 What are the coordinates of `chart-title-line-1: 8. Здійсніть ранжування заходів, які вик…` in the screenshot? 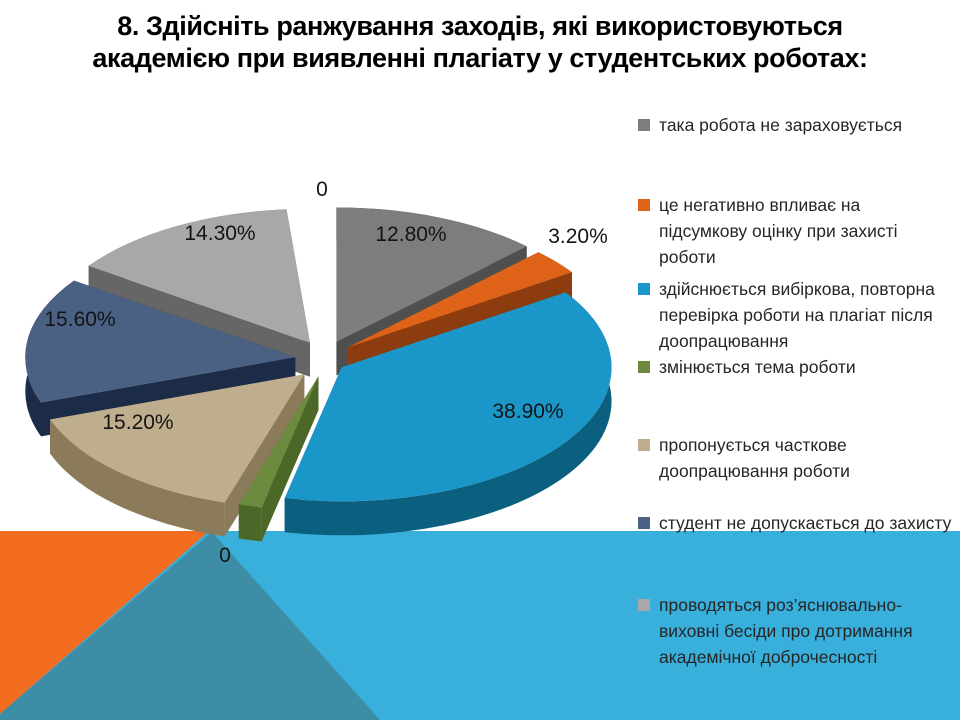 It's located at (480, 26).